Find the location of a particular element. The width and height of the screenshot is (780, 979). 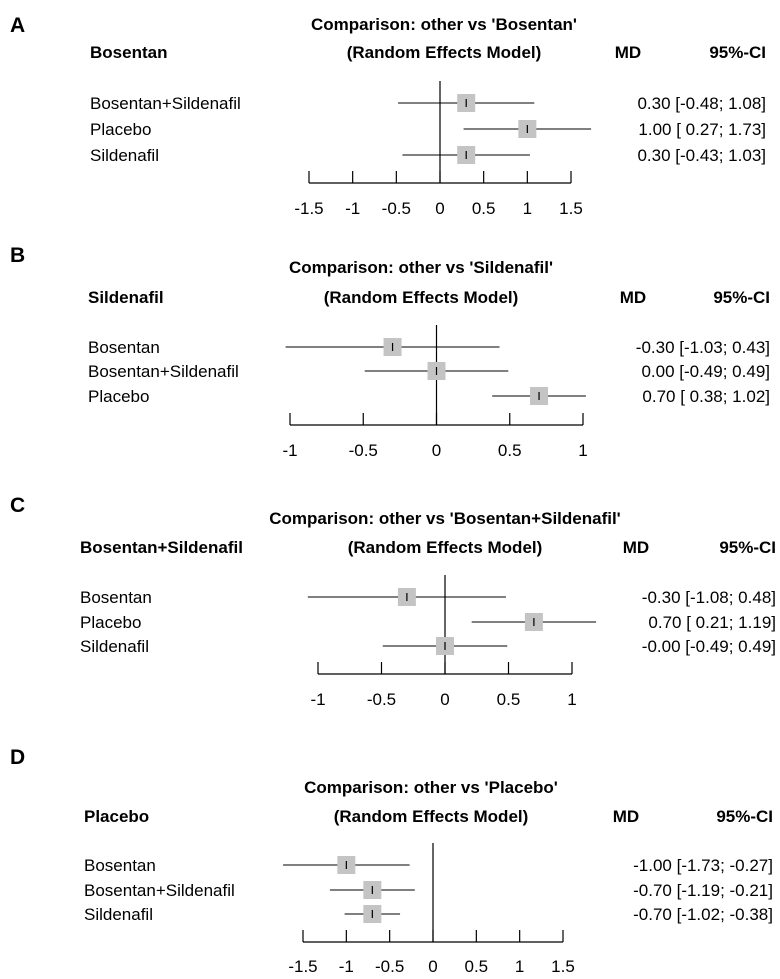

reference-treatment-label: Bosentan+Sildenafil is located at coordinates (161, 547).